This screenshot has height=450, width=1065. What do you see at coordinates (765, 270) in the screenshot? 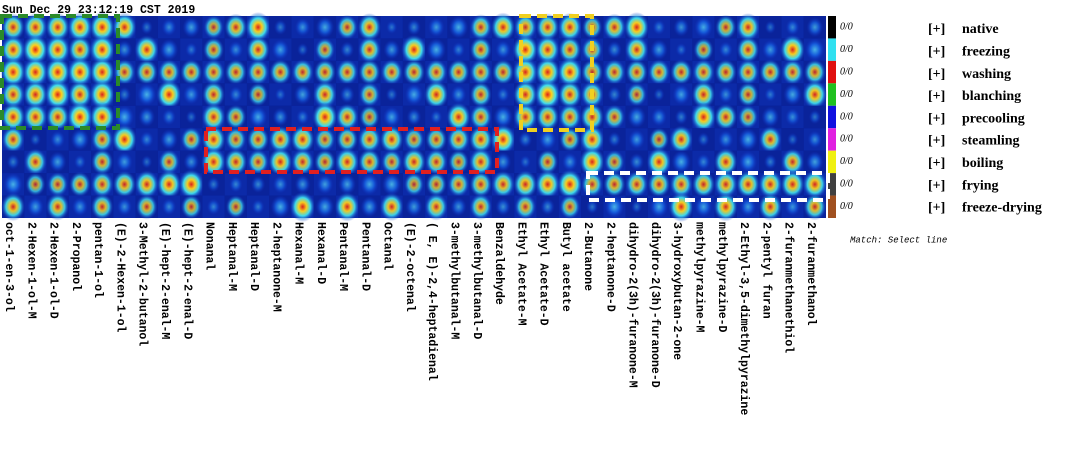
I see `column-label: 2-pentyl furan` at bounding box center [765, 270].